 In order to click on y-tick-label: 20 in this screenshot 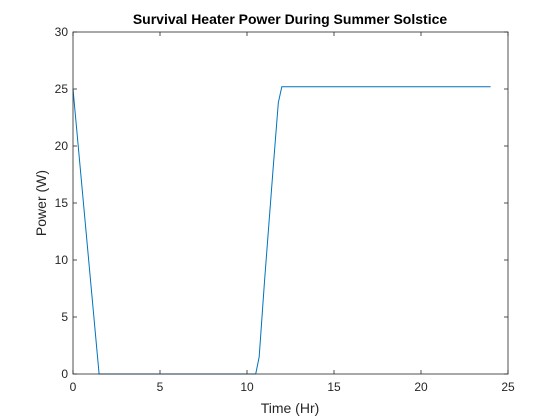, I will do `click(62, 146)`.